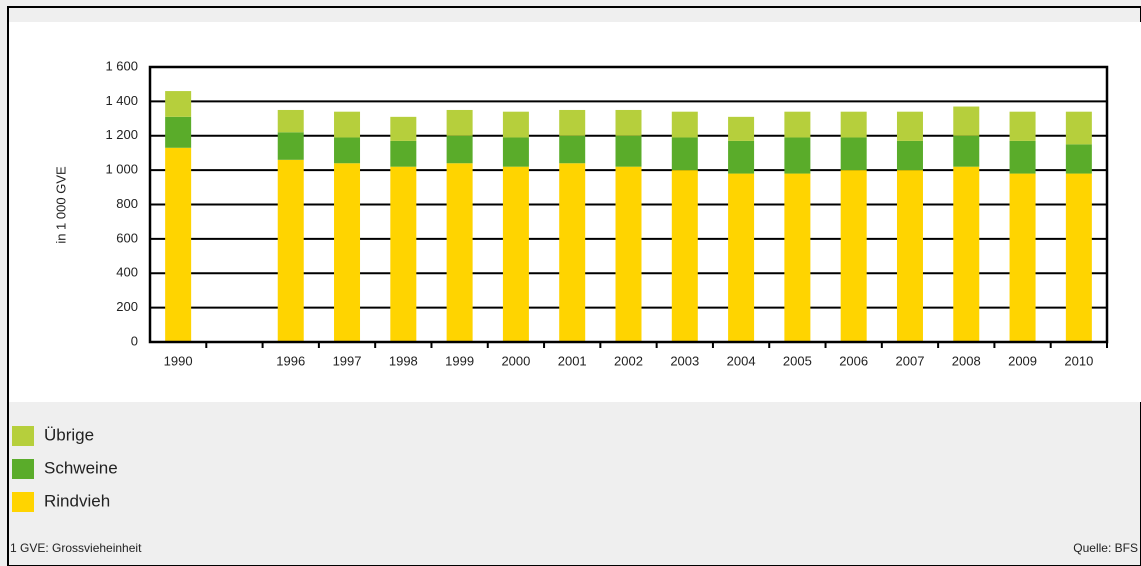  What do you see at coordinates (69, 434) in the screenshot?
I see `legend-label: Übrige` at bounding box center [69, 434].